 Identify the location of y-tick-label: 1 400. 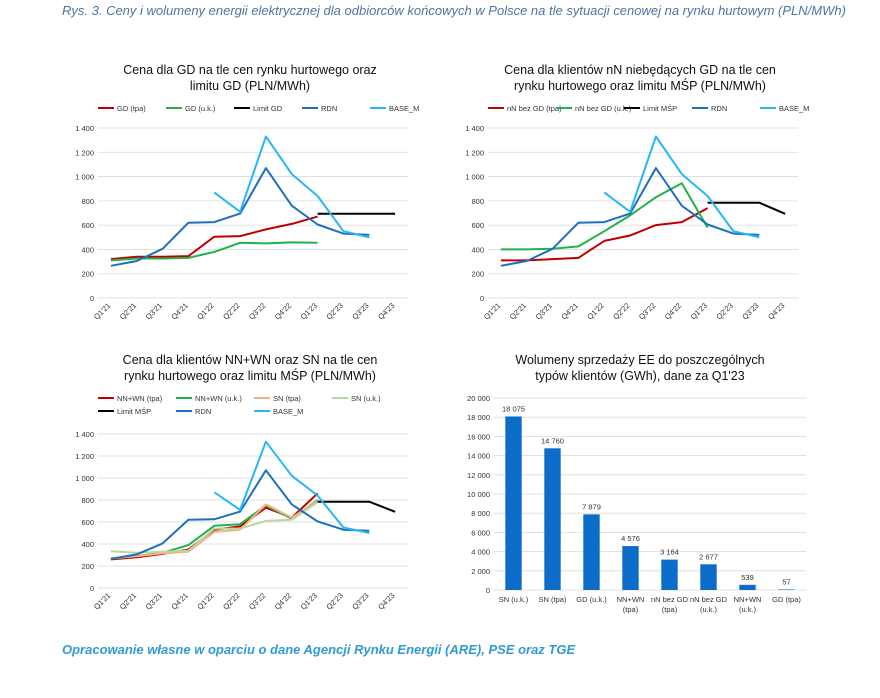
(84, 128).